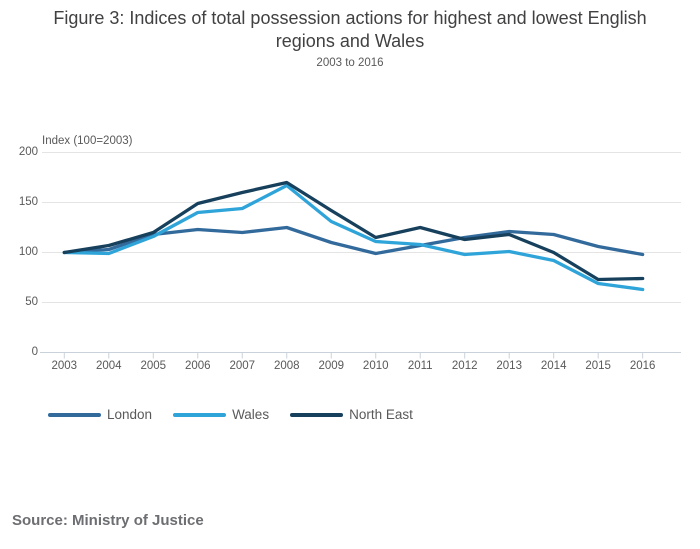 This screenshot has height=549, width=700. What do you see at coordinates (381, 414) in the screenshot?
I see `legend-label: North East` at bounding box center [381, 414].